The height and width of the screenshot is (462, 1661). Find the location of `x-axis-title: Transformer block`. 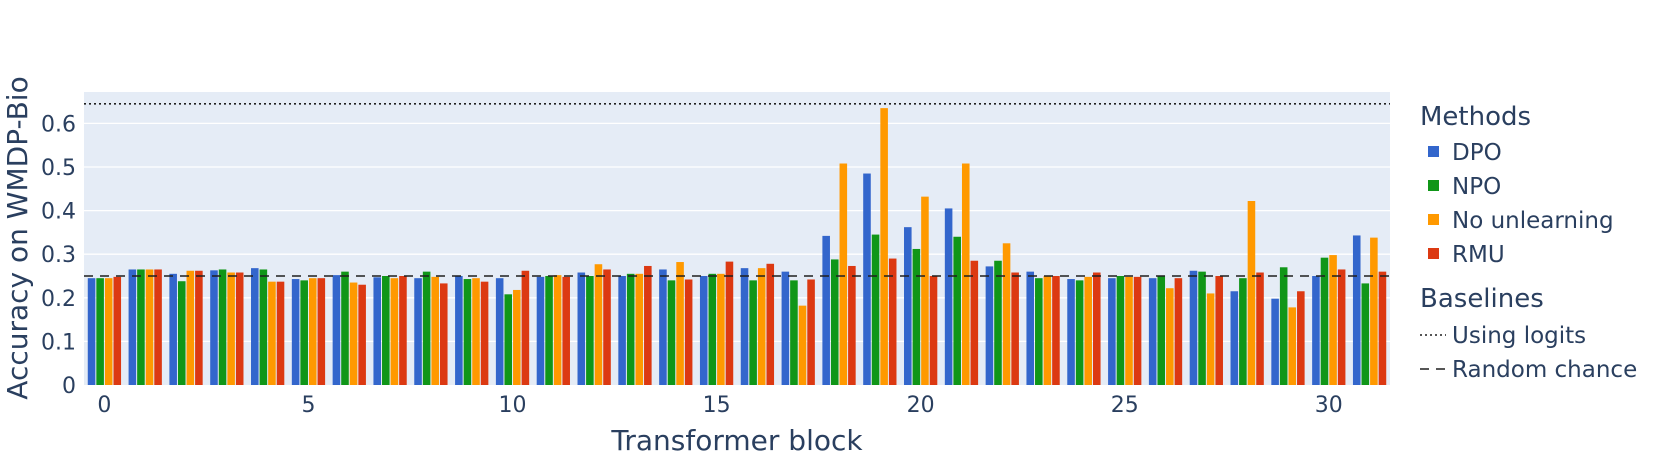

x-axis-title: Transformer block is located at coordinates (736, 440).